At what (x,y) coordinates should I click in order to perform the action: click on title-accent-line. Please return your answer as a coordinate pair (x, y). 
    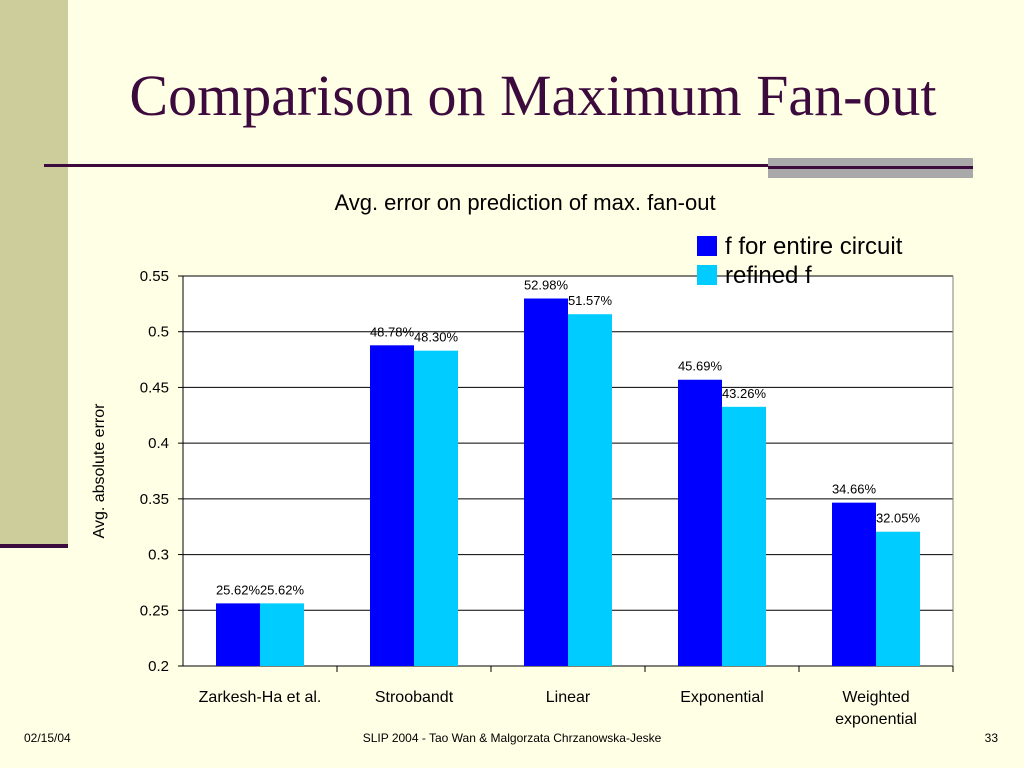
    Looking at the image, I should click on (870, 167).